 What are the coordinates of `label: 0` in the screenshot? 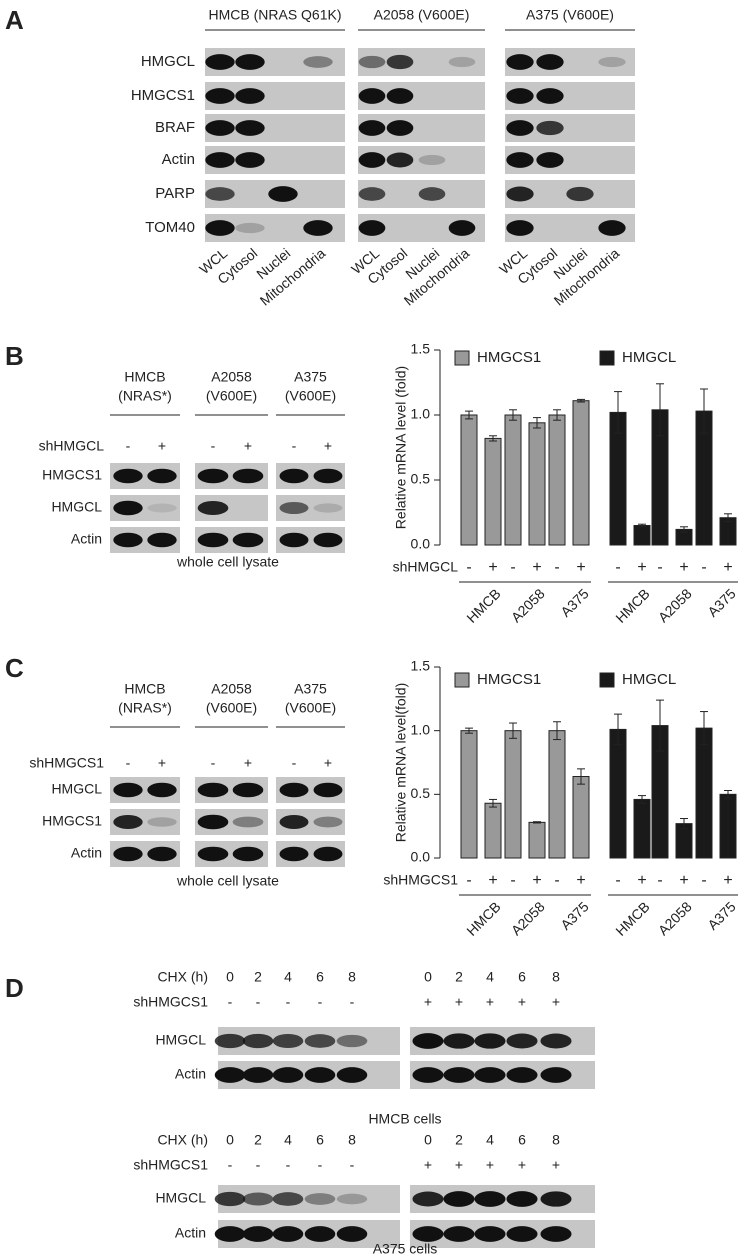 It's located at (428, 977).